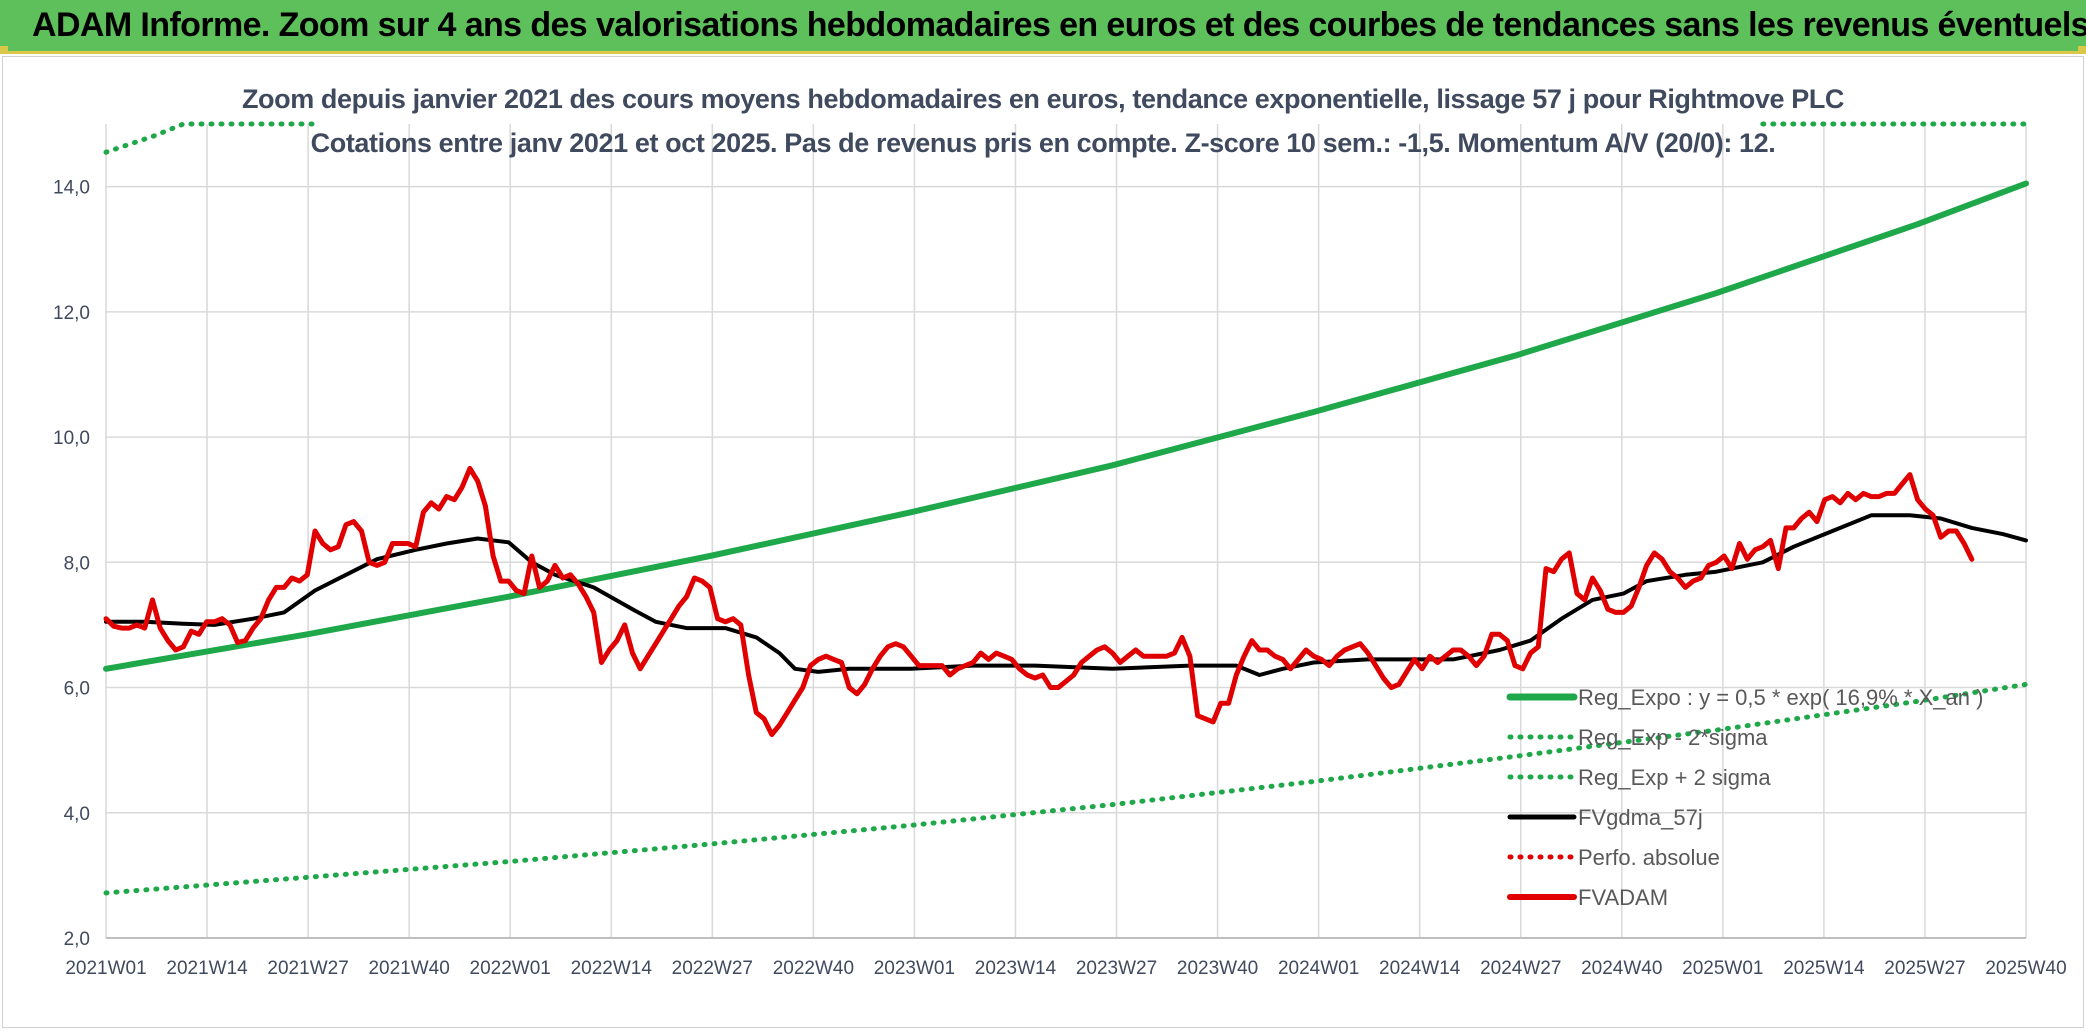 The width and height of the screenshot is (2086, 1031). I want to click on x-tick-label: 2025W27, so click(1924, 968).